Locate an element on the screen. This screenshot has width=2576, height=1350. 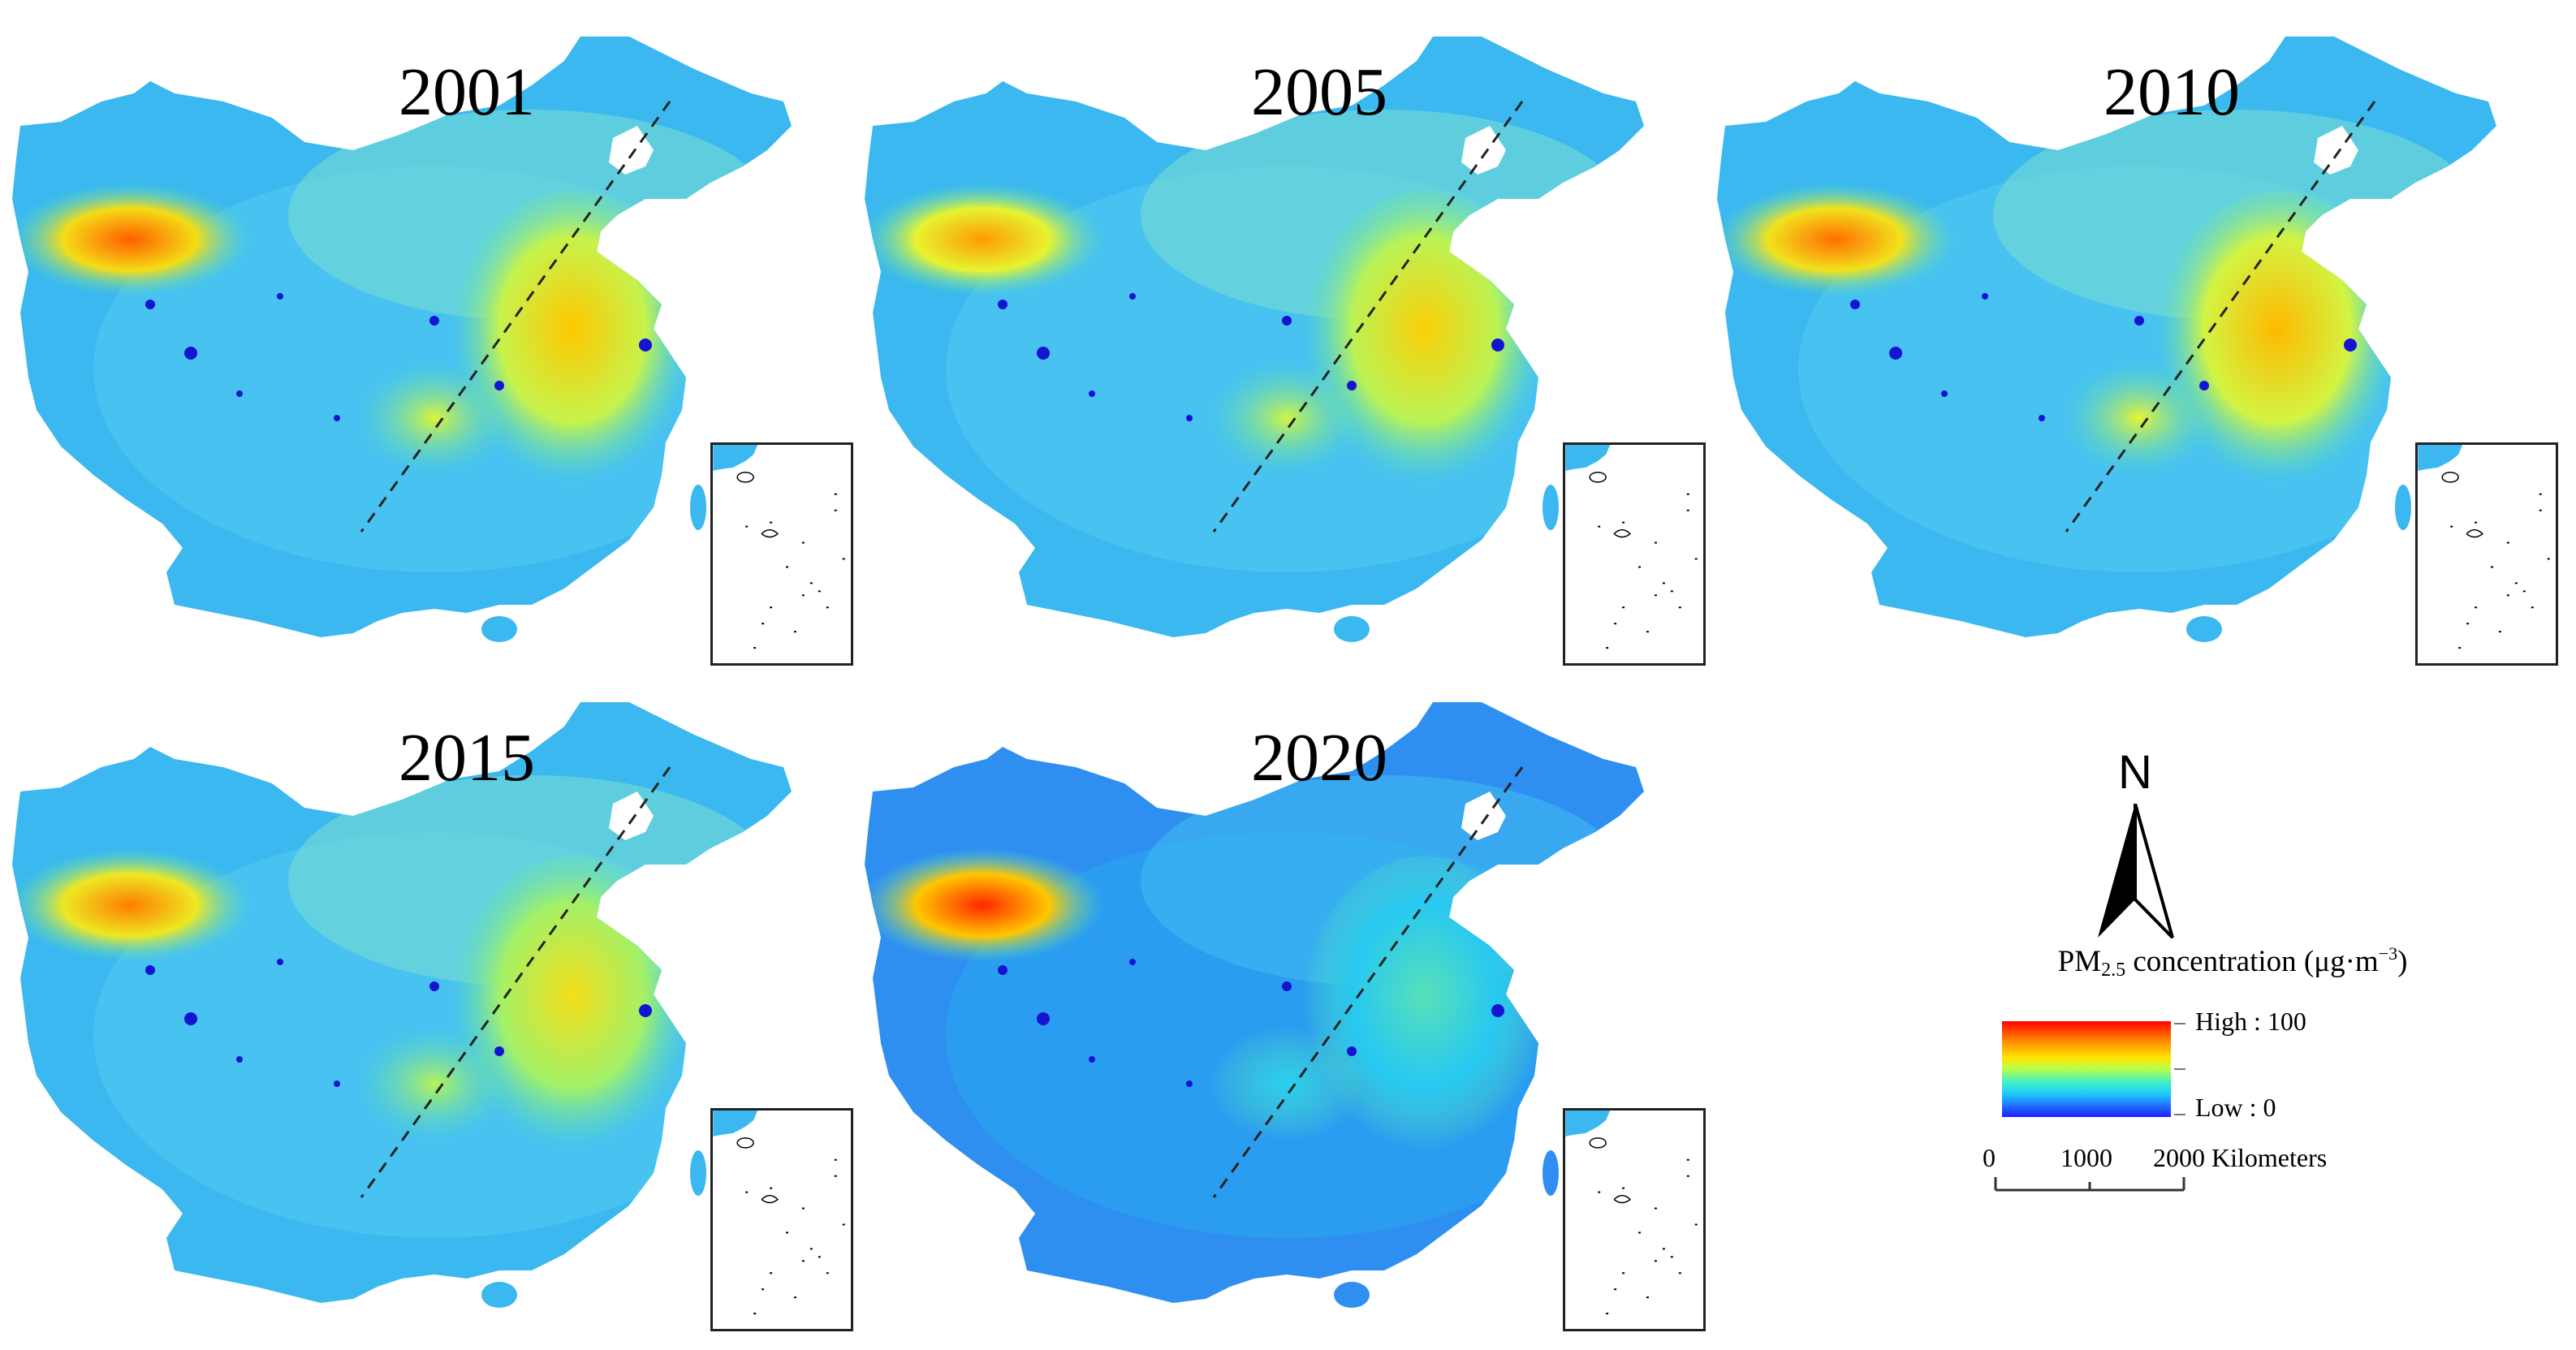
year-label: 2015 is located at coordinates (467, 758).